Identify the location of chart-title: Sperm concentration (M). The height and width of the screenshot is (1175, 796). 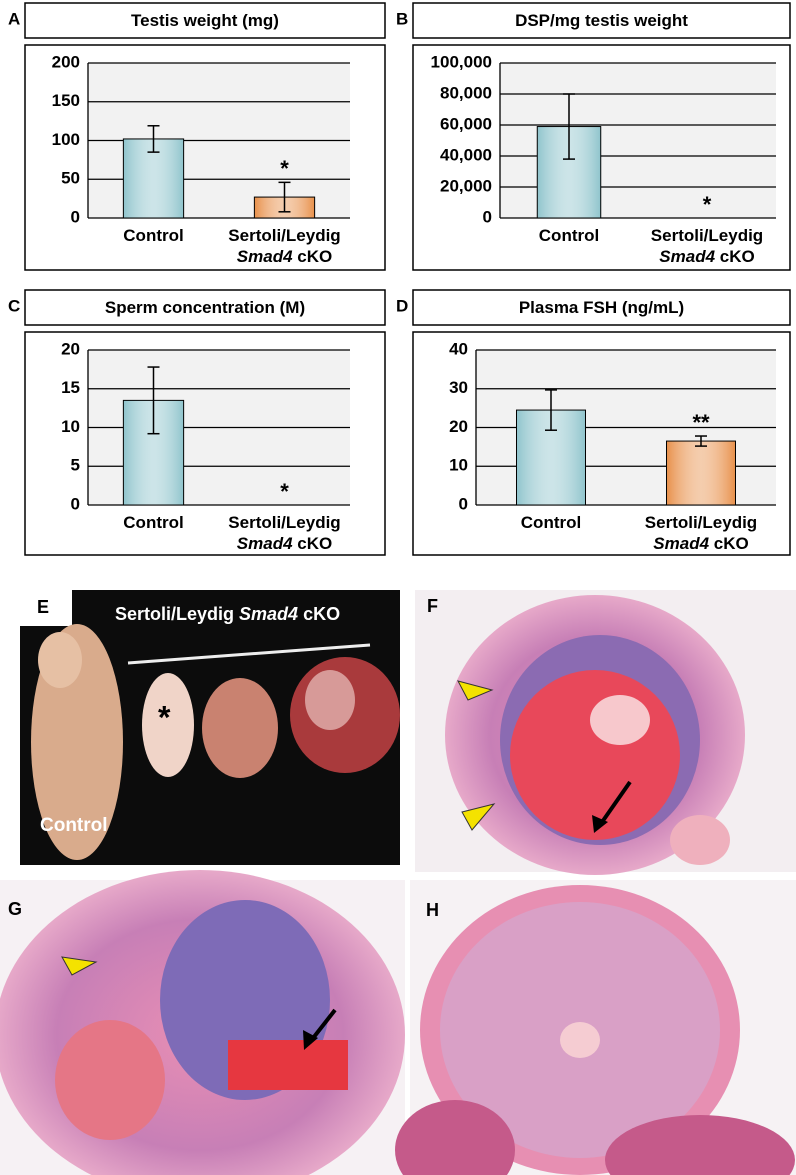
(205, 307).